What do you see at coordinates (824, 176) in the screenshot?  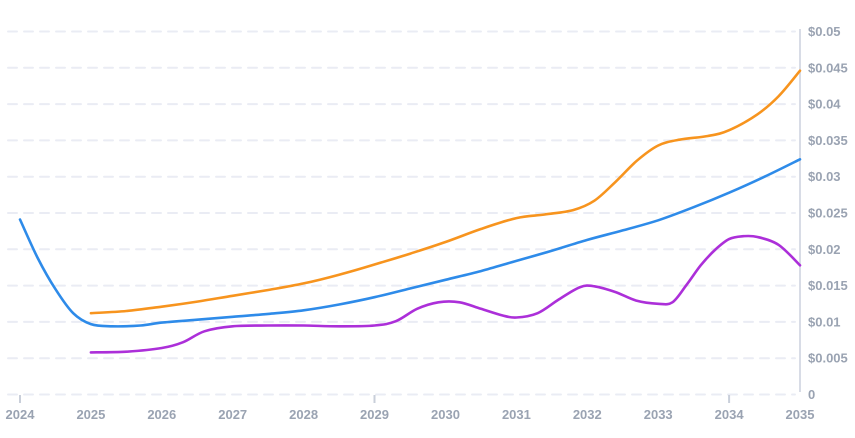 I see `y-axis-label: $0.03` at bounding box center [824, 176].